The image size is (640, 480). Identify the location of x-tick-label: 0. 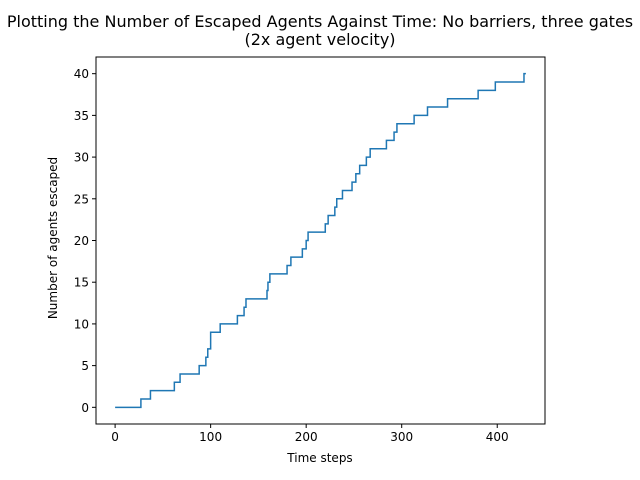
(115, 437).